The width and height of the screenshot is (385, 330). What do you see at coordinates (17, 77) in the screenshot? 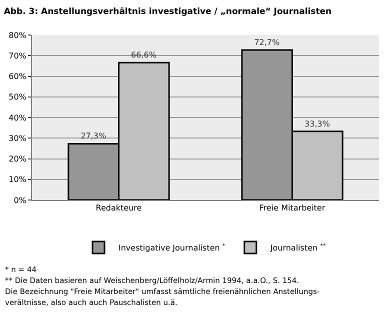
I see `y-tick-label: 60%` at bounding box center [17, 77].